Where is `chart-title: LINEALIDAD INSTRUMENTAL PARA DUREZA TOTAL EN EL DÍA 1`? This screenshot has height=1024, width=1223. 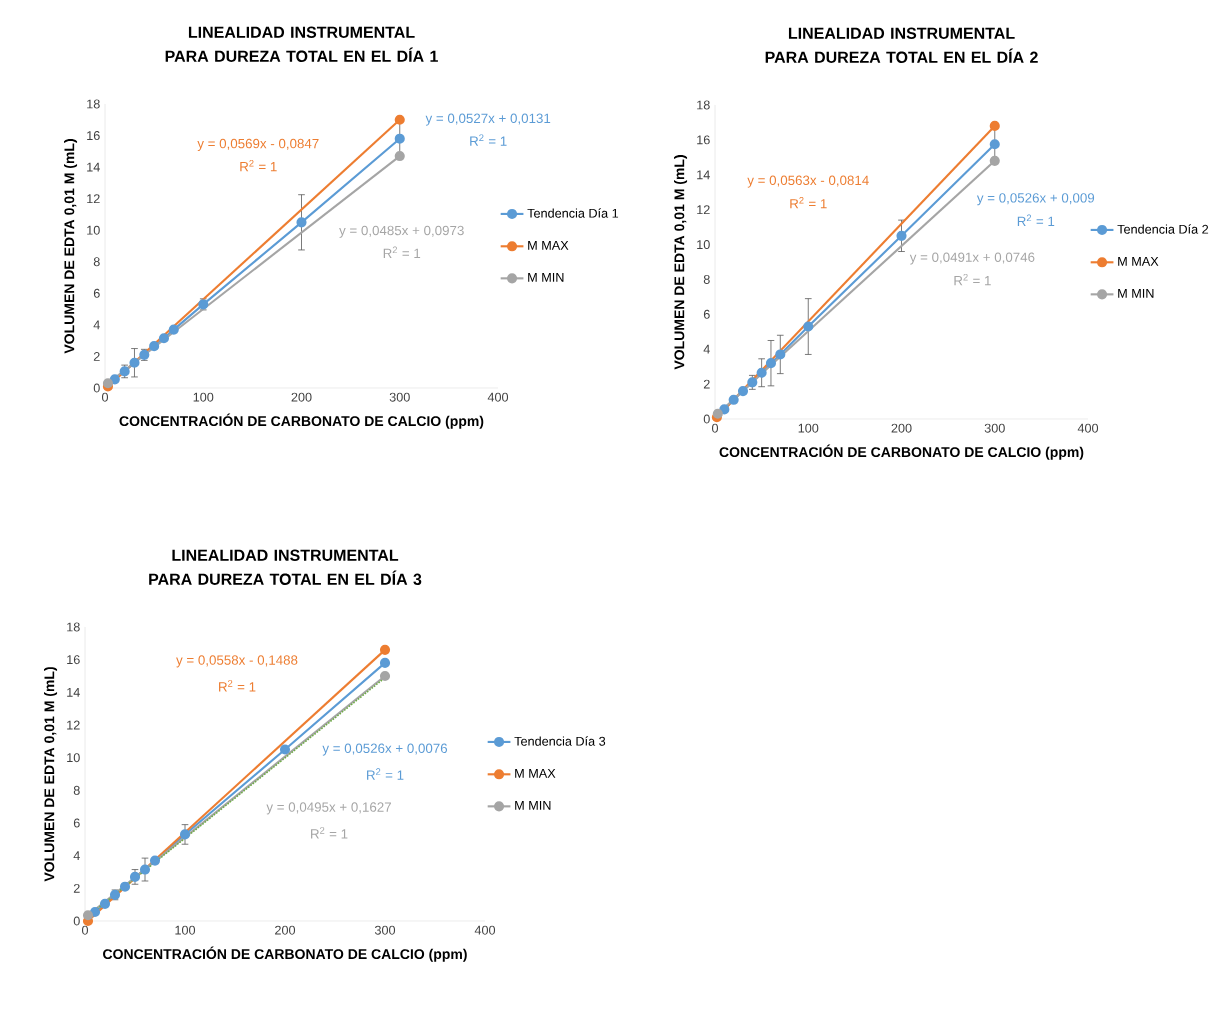 chart-title: LINEALIDAD INSTRUMENTAL PARA DUREZA TOTAL EN EL DÍA 1 is located at coordinates (301, 44).